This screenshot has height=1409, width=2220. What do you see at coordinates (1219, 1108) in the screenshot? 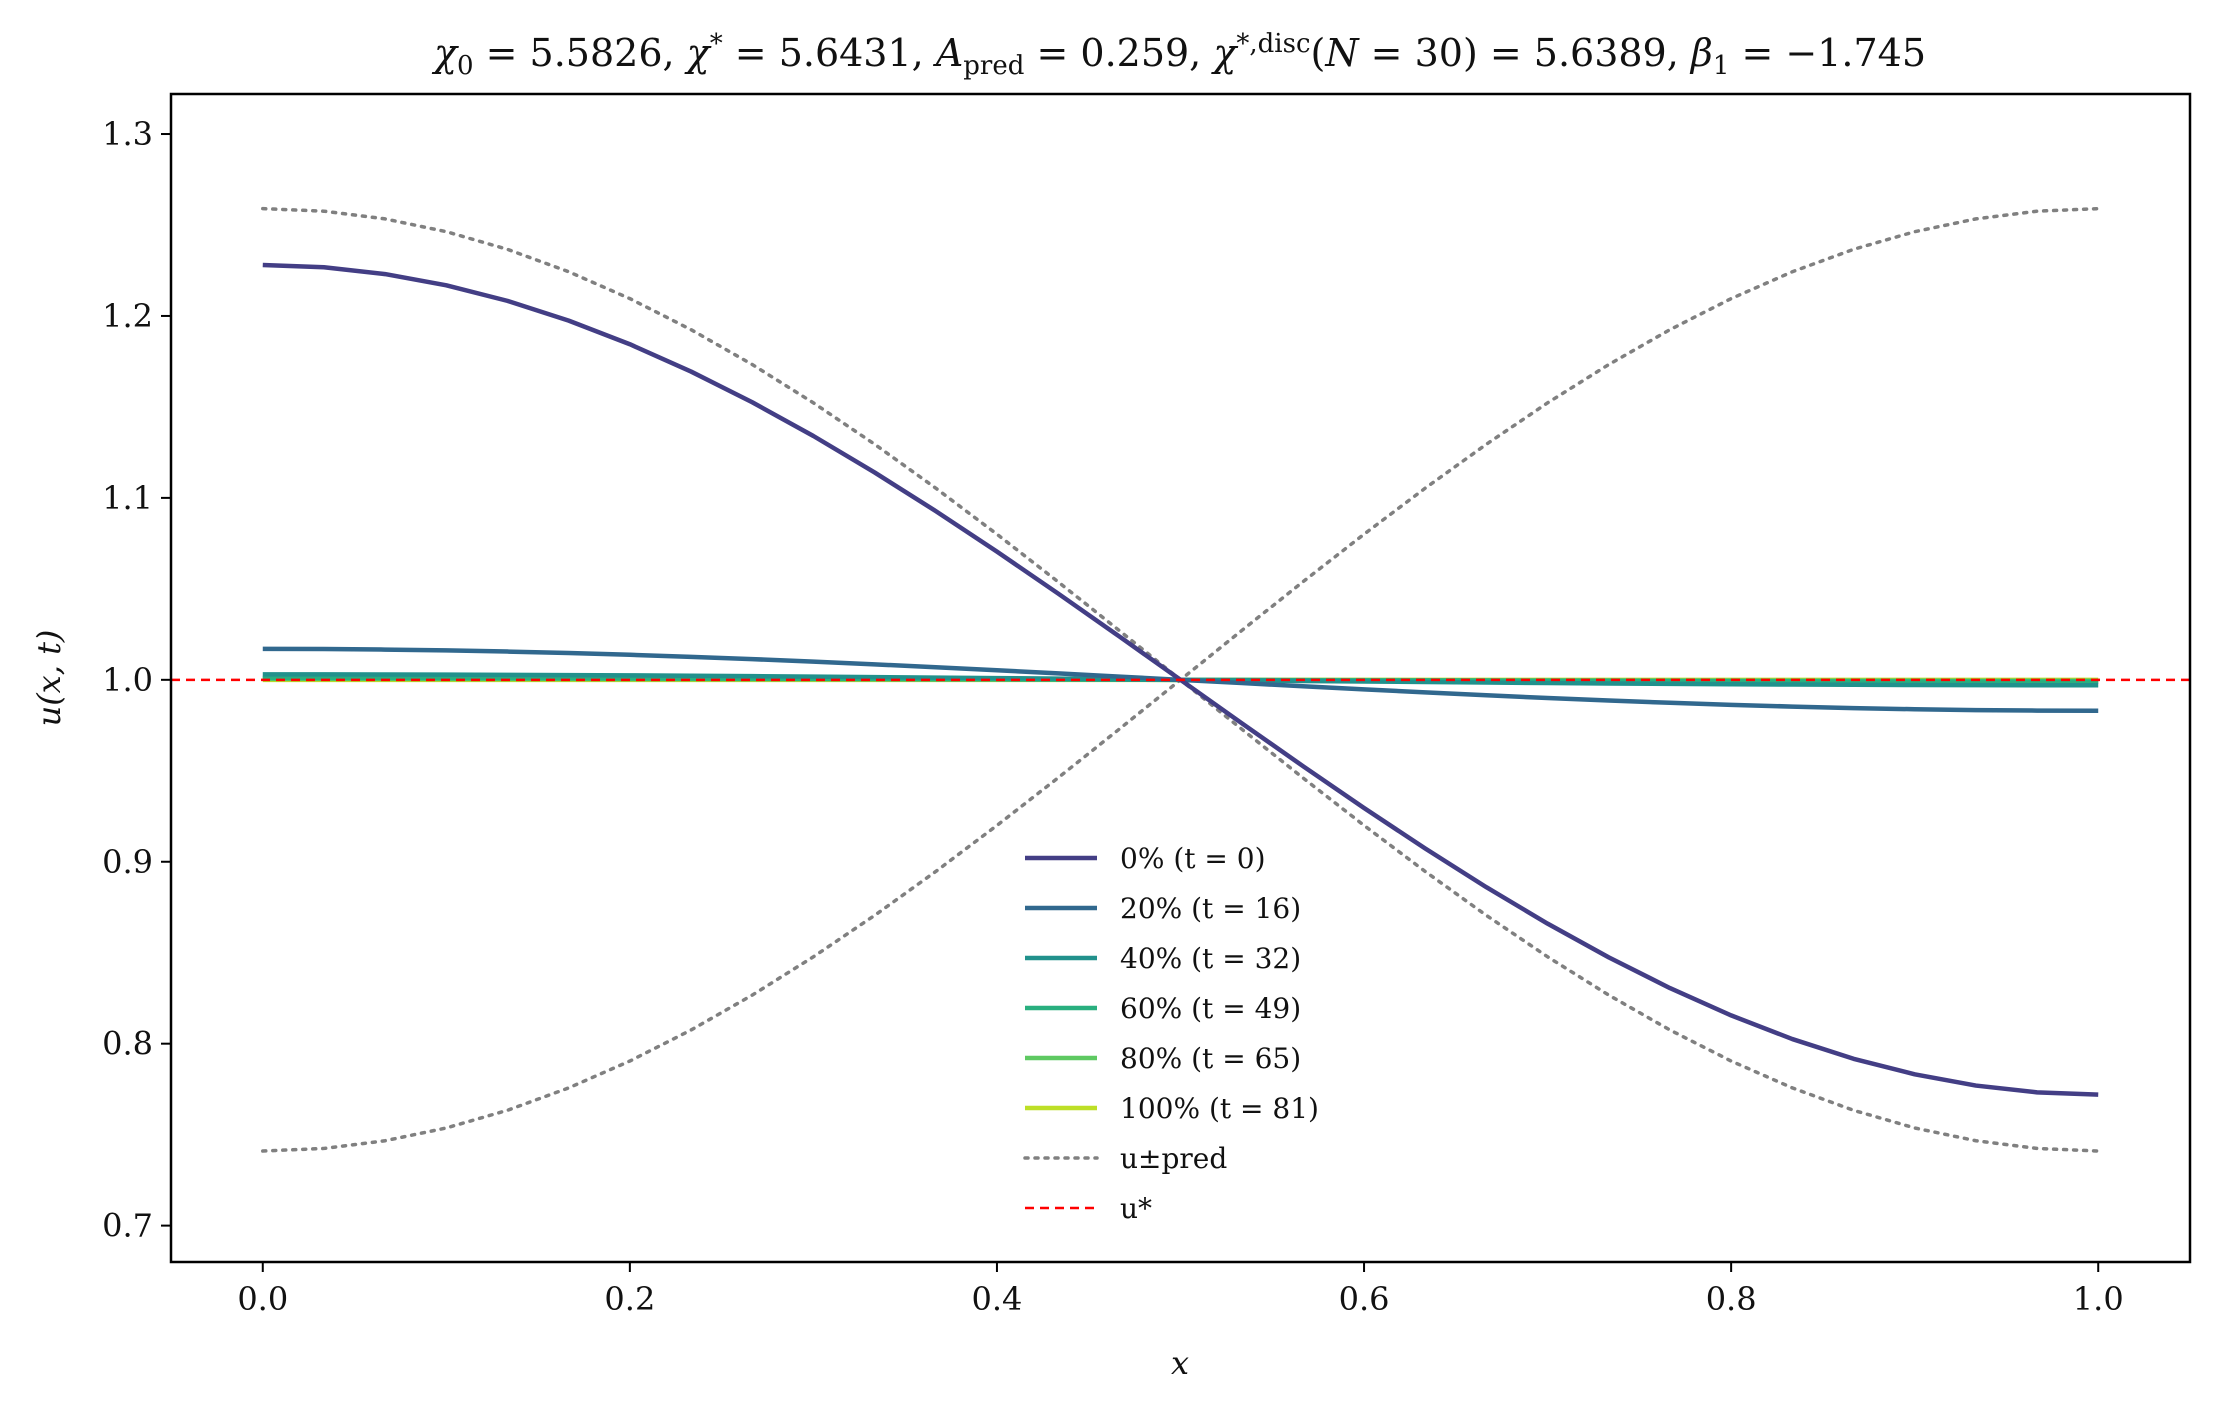
I see `legend-label: 100% (t = 81)` at bounding box center [1219, 1108].